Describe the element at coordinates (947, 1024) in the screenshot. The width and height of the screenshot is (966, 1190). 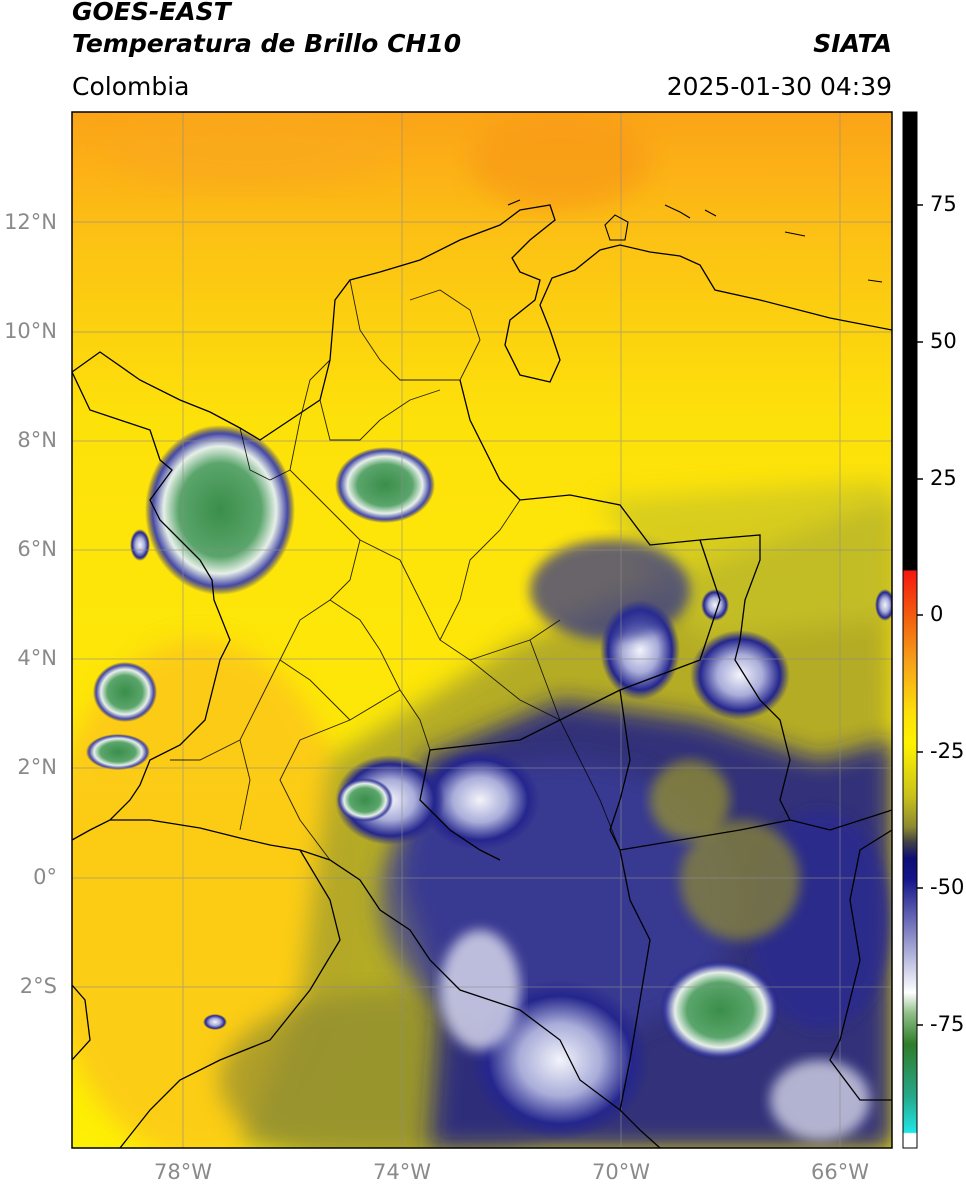
I see `colorbar-tick-label: -75` at that location.